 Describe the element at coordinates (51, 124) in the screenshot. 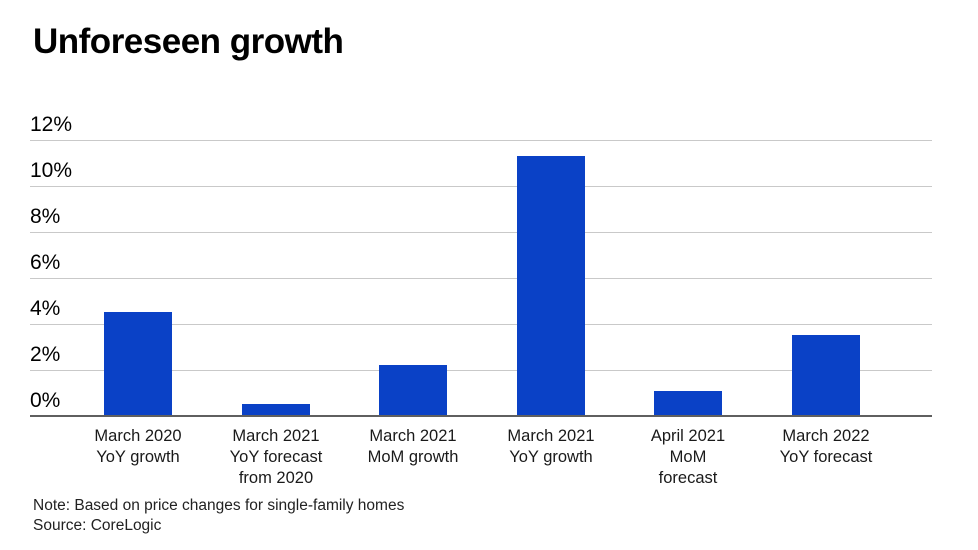

I see `y-tick-label: 12%` at that location.